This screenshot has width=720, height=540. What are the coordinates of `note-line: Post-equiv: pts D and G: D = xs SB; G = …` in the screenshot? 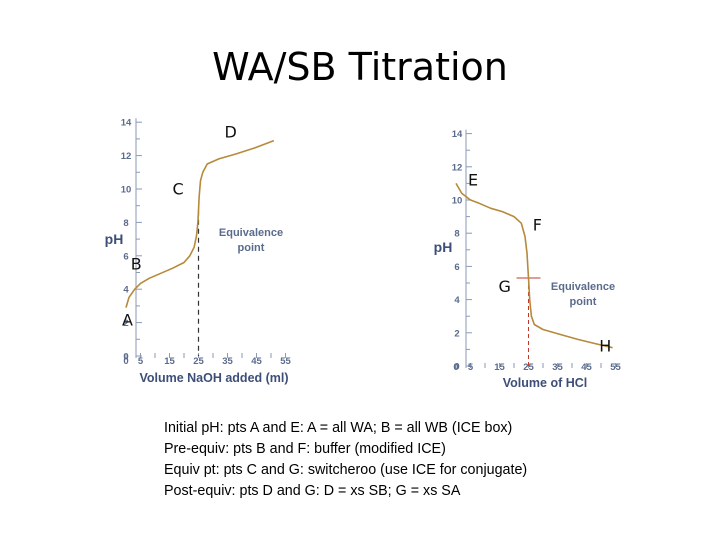 It's located at (312, 491).